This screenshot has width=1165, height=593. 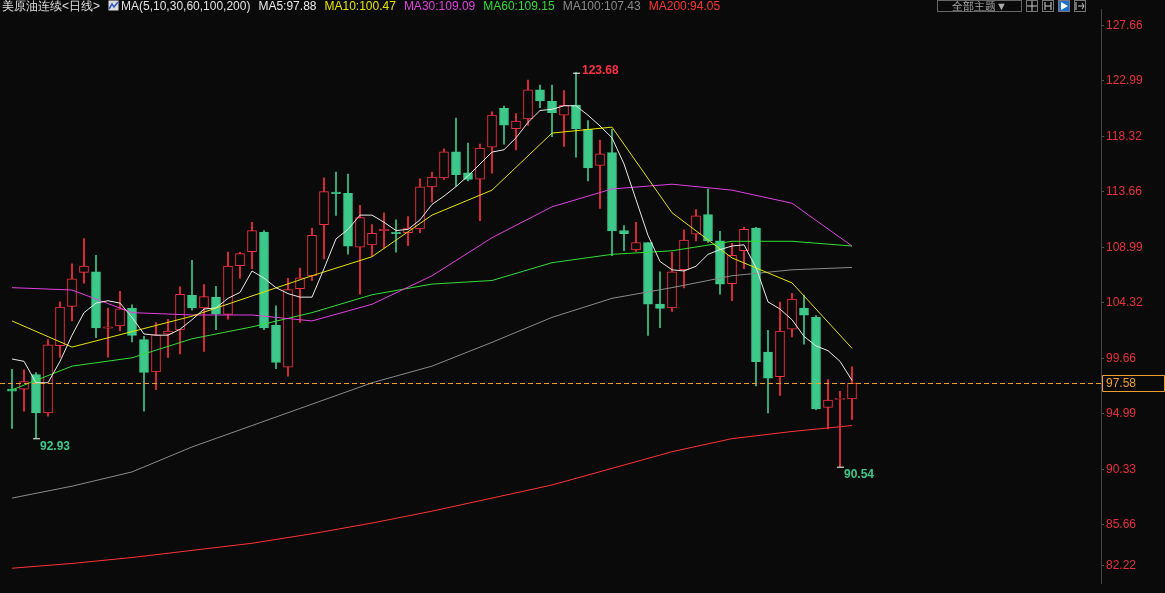 I want to click on y-tick-label: 127.66, so click(x=1125, y=24).